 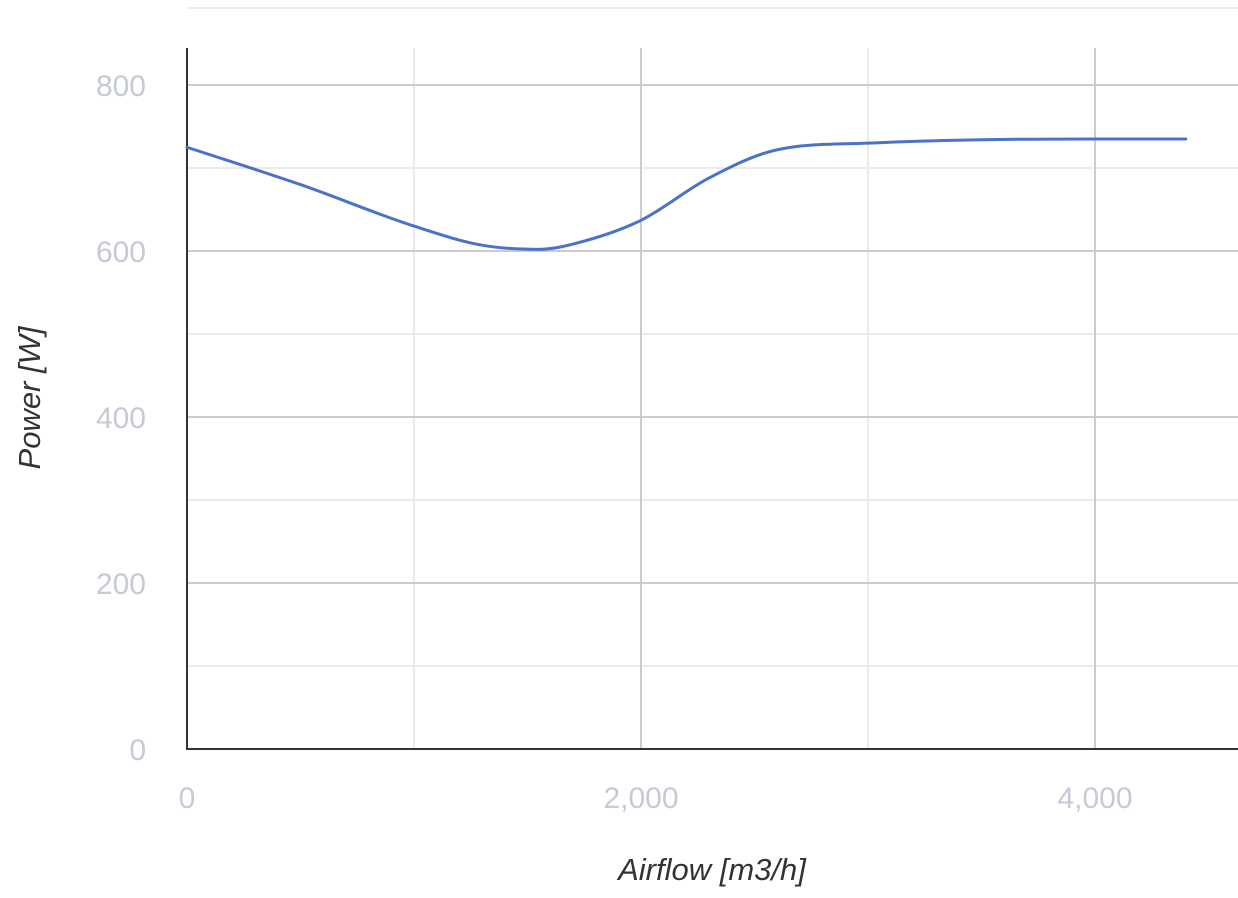 What do you see at coordinates (29, 397) in the screenshot?
I see `y-axis-title: Power [W]` at bounding box center [29, 397].